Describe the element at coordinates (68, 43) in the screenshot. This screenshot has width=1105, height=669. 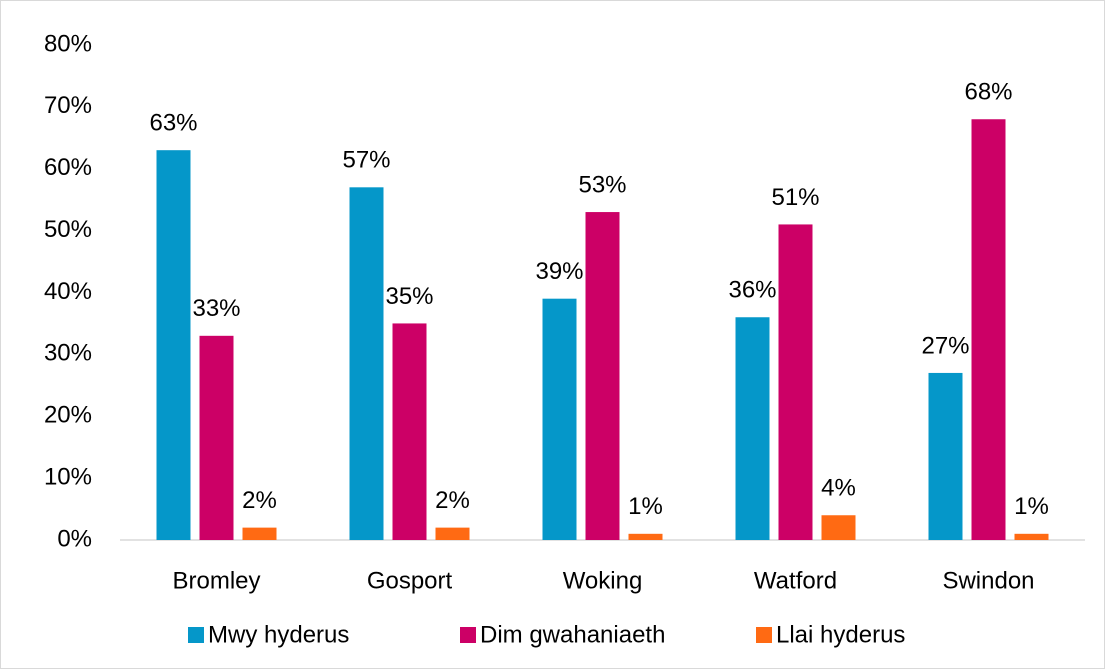
I see `y-tick-label: 80%` at that location.